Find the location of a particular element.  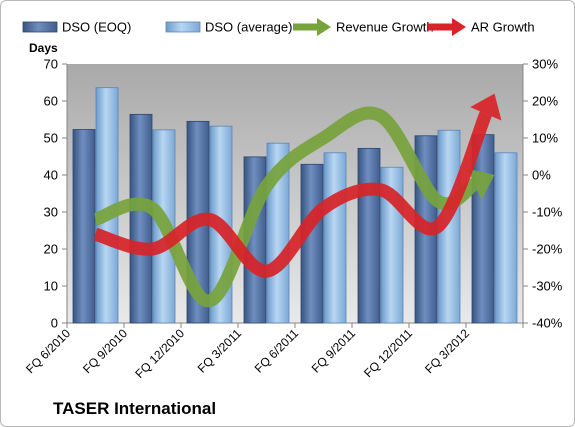

company-title: TASER International is located at coordinates (135, 408).